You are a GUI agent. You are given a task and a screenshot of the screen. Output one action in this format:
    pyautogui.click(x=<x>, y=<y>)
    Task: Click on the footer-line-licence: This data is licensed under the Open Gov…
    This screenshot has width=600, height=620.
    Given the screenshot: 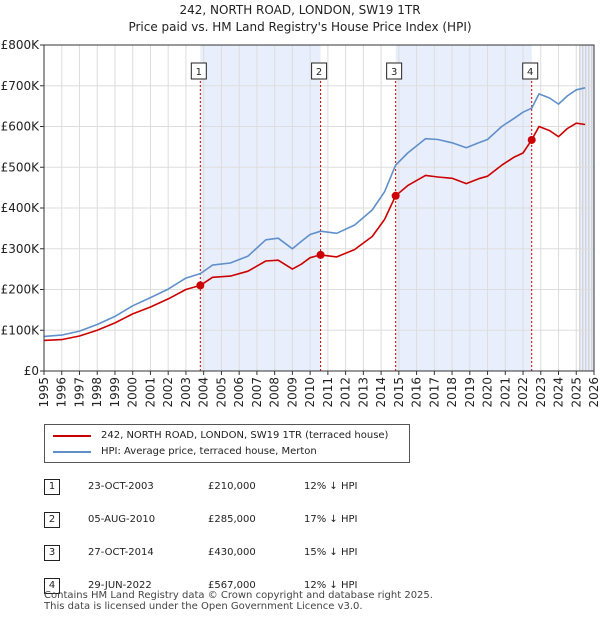 What is the action you would take?
    pyautogui.click(x=203, y=606)
    